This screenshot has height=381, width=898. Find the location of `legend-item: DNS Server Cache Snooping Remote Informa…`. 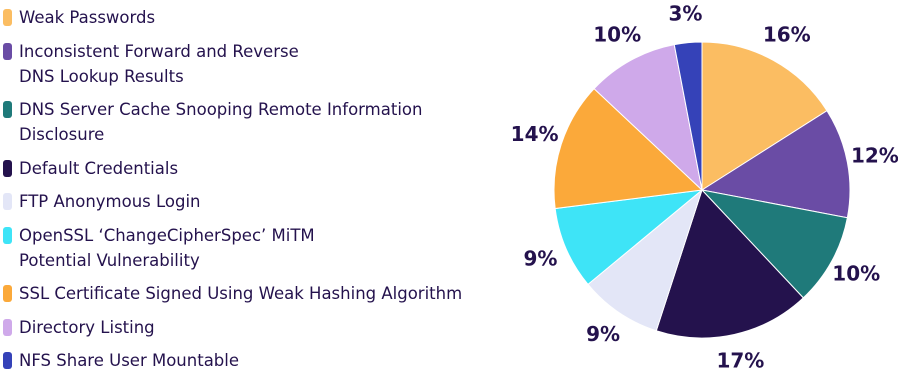

legend-item: DNS Server Cache Snooping Remote Informa… is located at coordinates (231, 122).